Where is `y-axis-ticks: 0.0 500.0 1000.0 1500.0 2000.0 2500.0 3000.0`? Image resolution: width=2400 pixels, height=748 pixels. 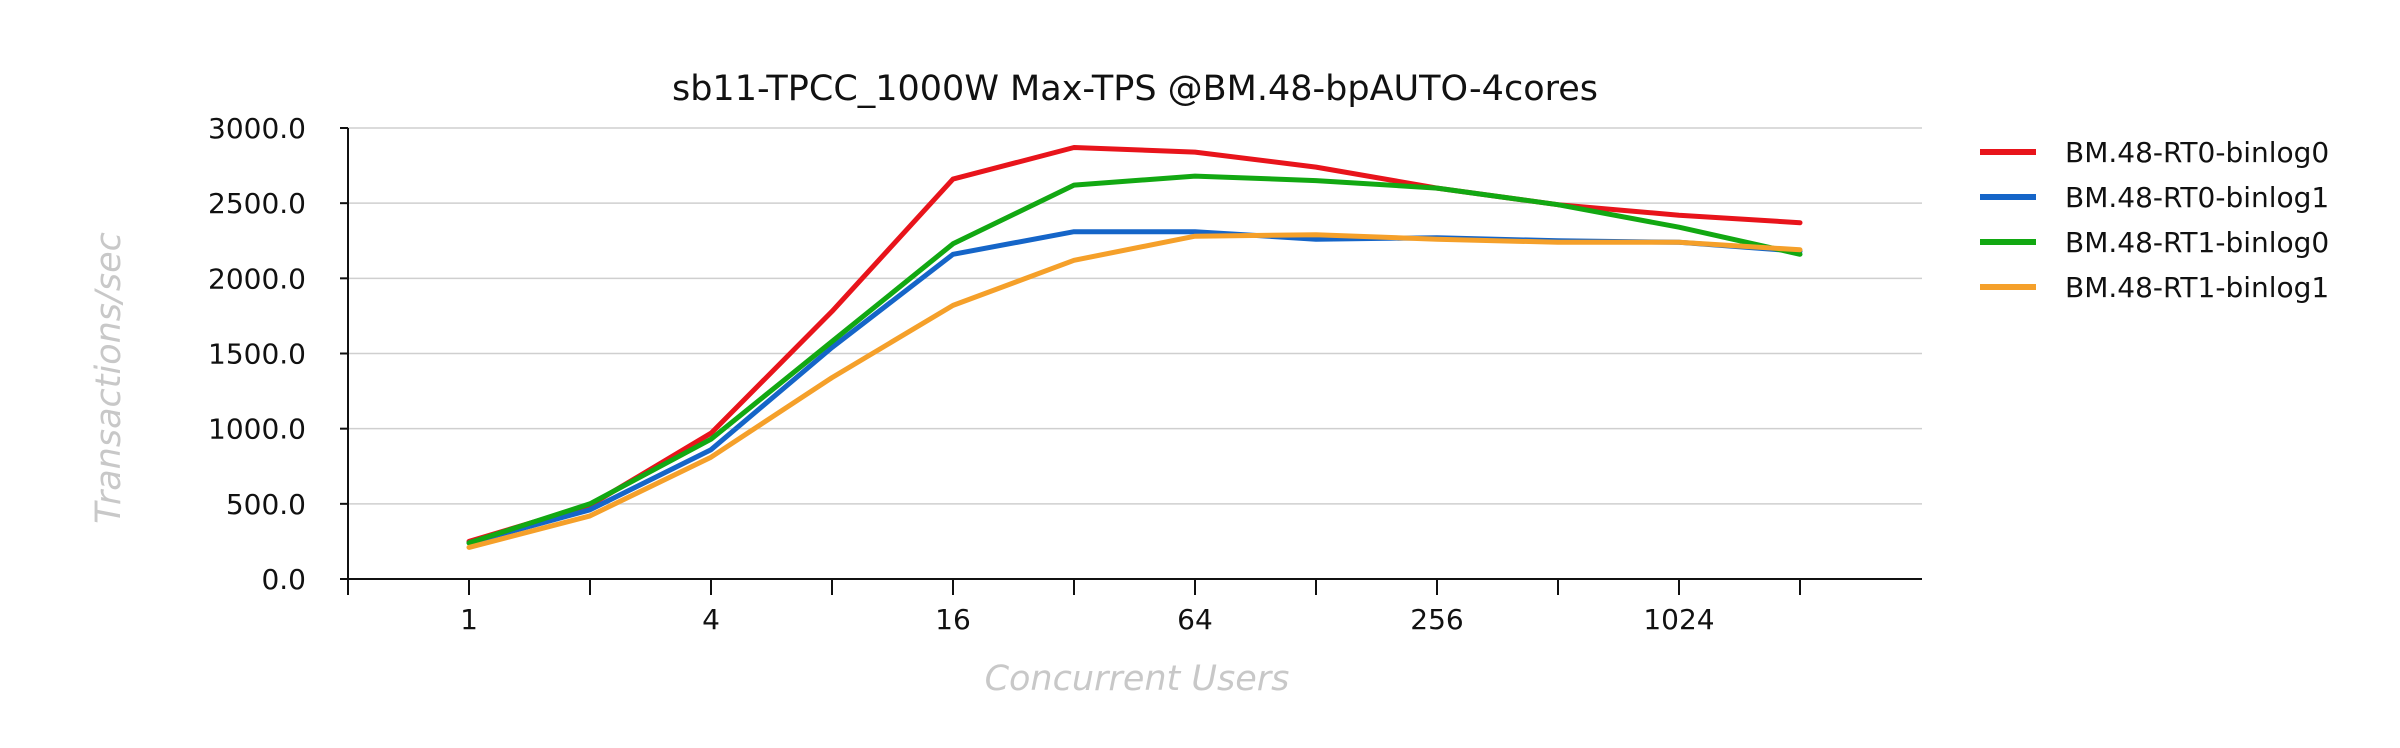
y-axis-ticks: 0.0 500.0 1000.0 1500.0 2000.0 2500.0 3000.0 is located at coordinates (257, 354).